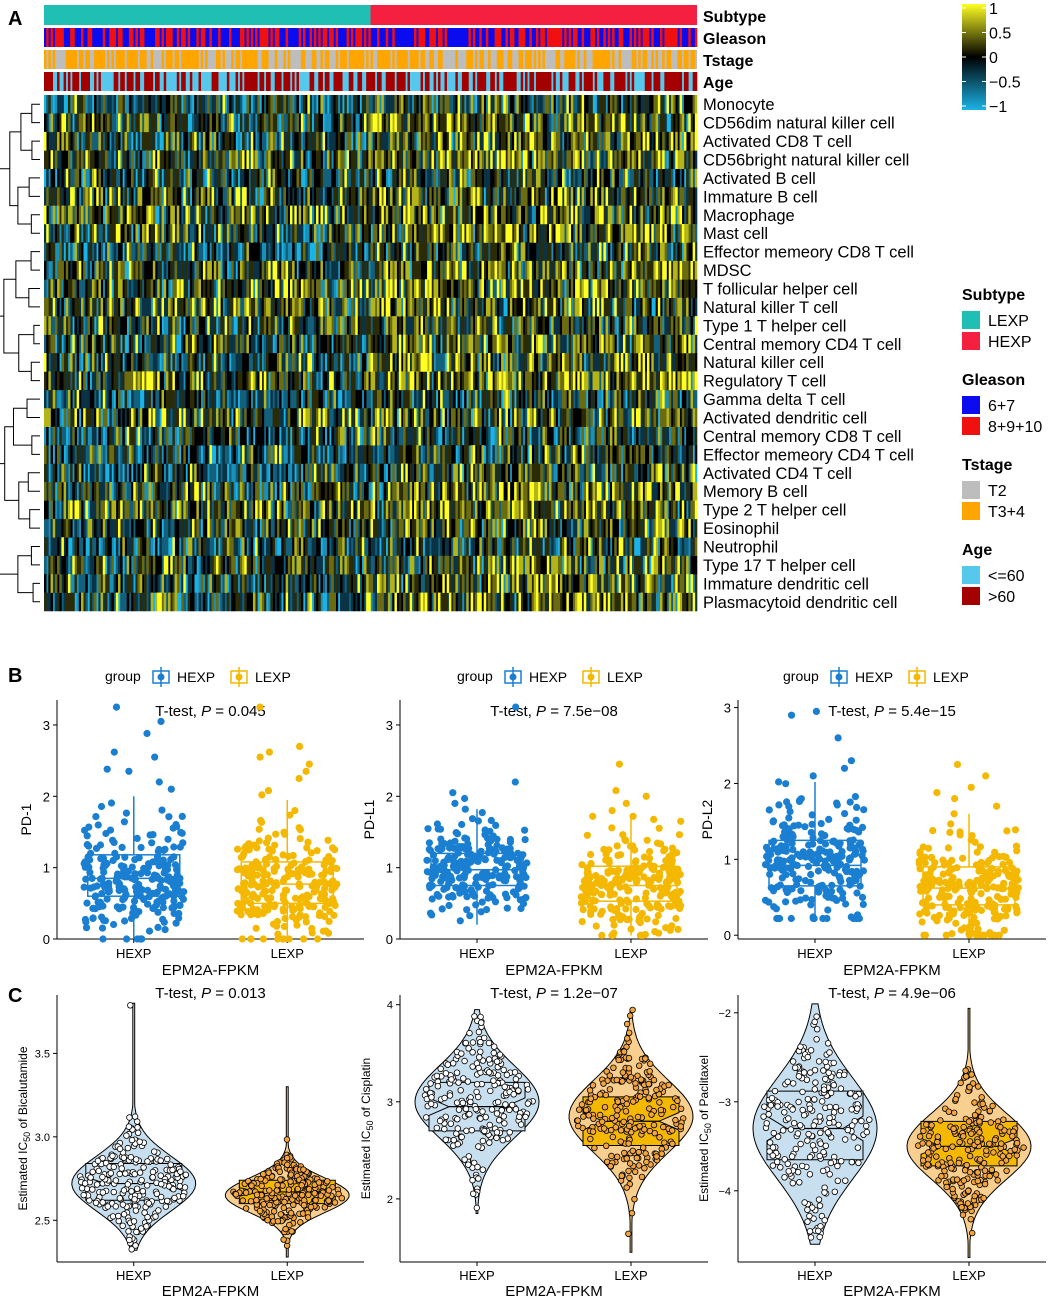  I want to click on jitter-points, so click(134, 823).